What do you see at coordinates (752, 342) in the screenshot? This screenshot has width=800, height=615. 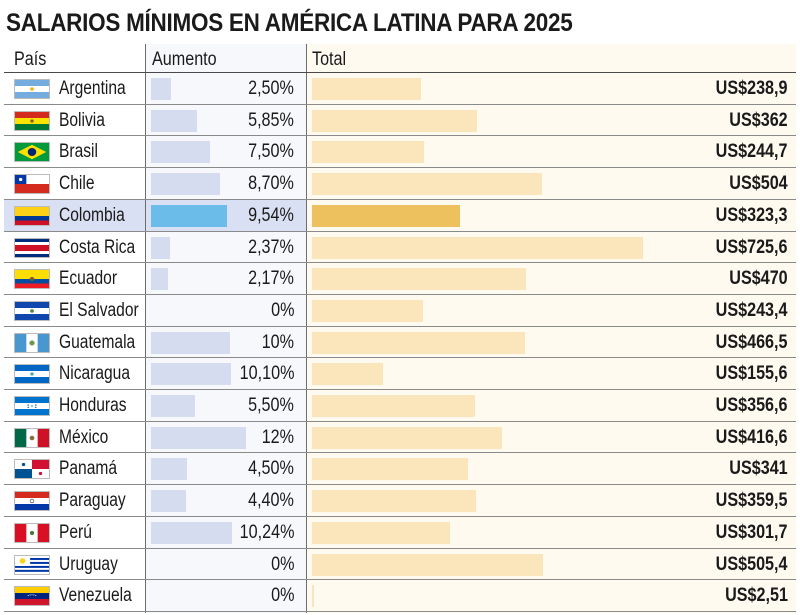 I see `total-label: US$466,5` at bounding box center [752, 342].